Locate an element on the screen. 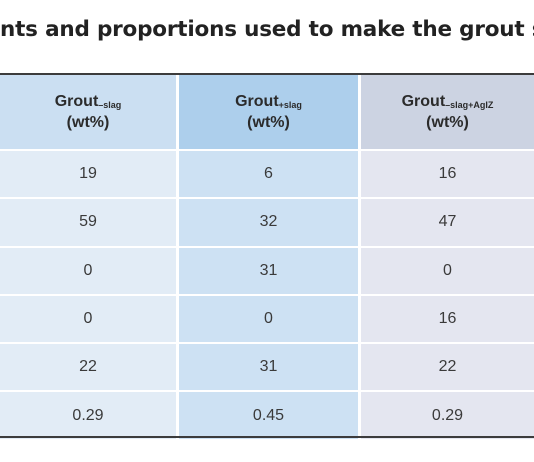 Image resolution: width=534 pixels, height=462 pixels. table-cell: 47 is located at coordinates (447, 222).